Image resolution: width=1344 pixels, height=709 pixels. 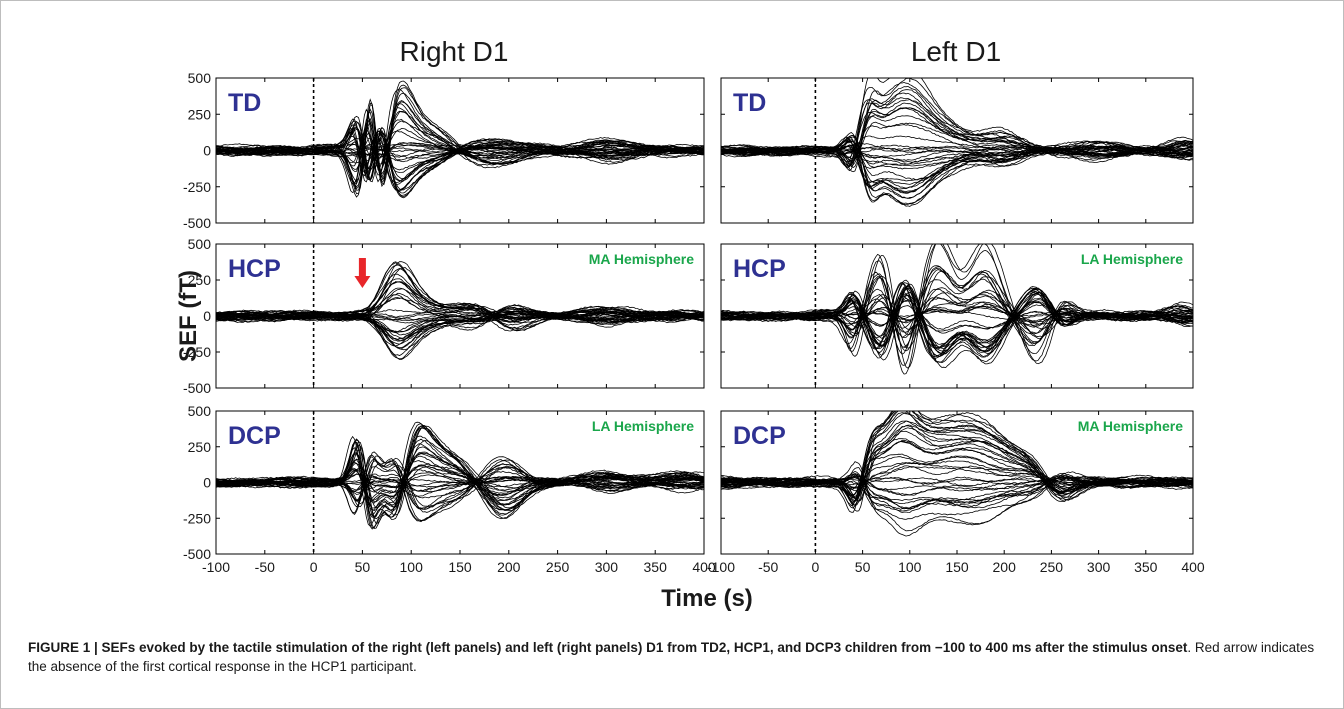 What do you see at coordinates (265, 567) in the screenshot?
I see `x-tick-label: -50` at bounding box center [265, 567].